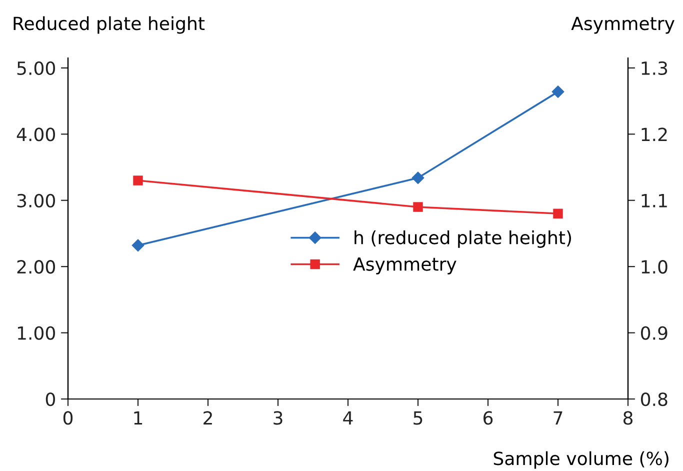  What do you see at coordinates (138, 418) in the screenshot?
I see `x-tick-label: 1` at bounding box center [138, 418].